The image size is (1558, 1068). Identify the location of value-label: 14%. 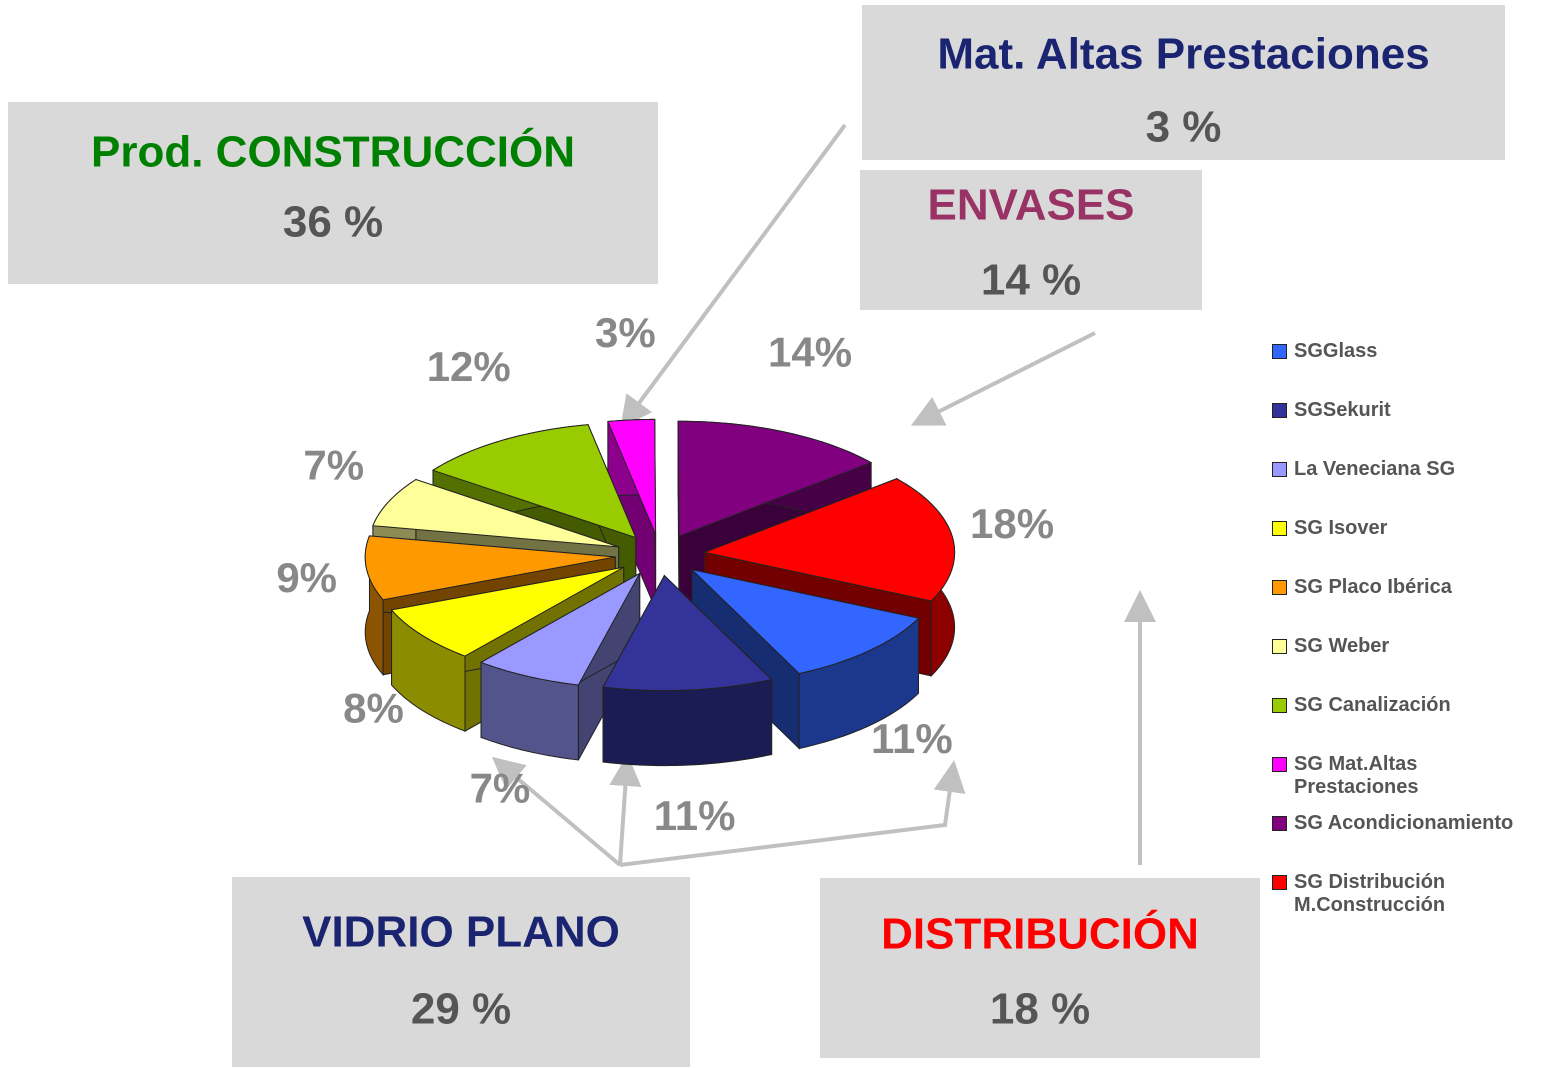
(810, 352).